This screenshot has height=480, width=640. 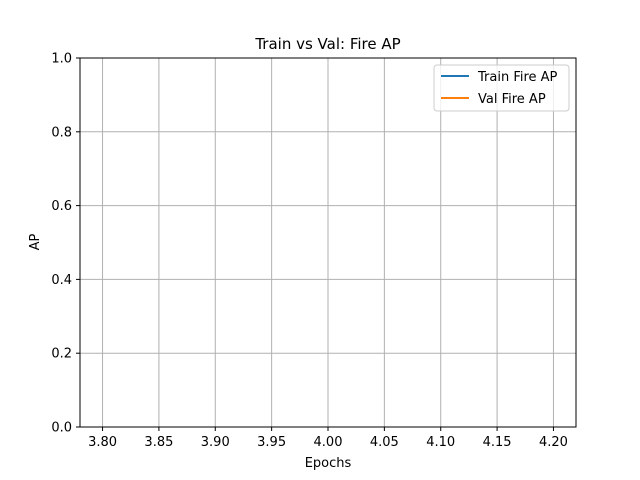 What do you see at coordinates (517, 77) in the screenshot?
I see `legend-label-train: Train Fire AP` at bounding box center [517, 77].